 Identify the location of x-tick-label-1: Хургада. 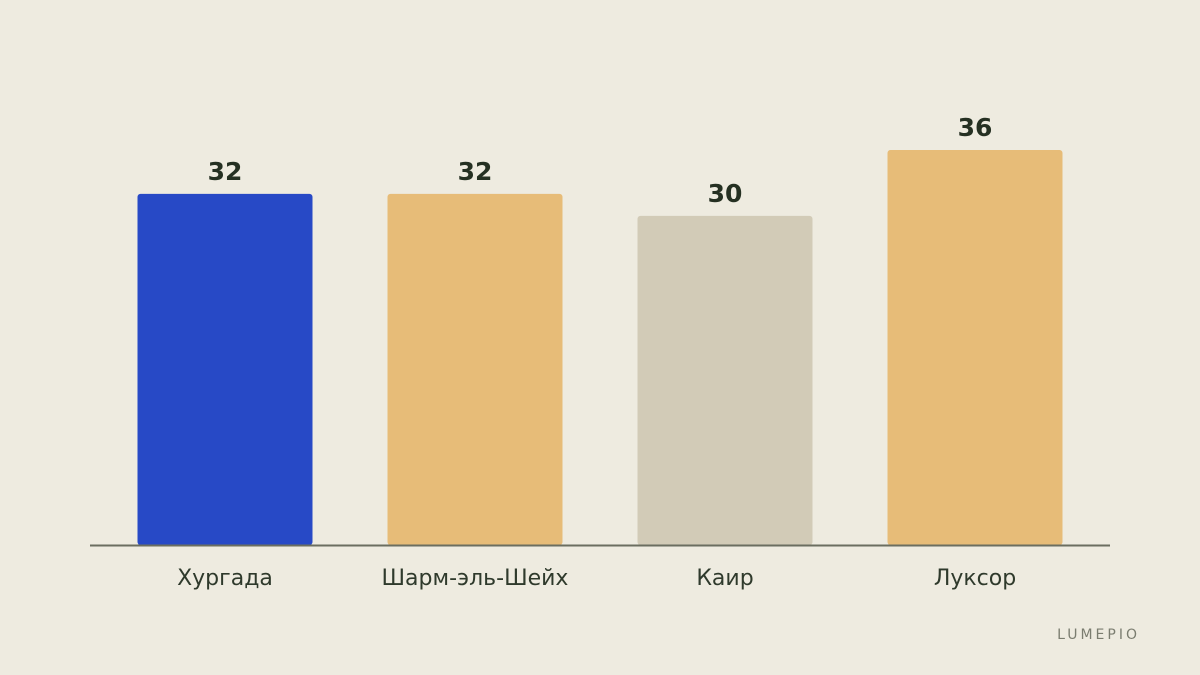
(225, 578).